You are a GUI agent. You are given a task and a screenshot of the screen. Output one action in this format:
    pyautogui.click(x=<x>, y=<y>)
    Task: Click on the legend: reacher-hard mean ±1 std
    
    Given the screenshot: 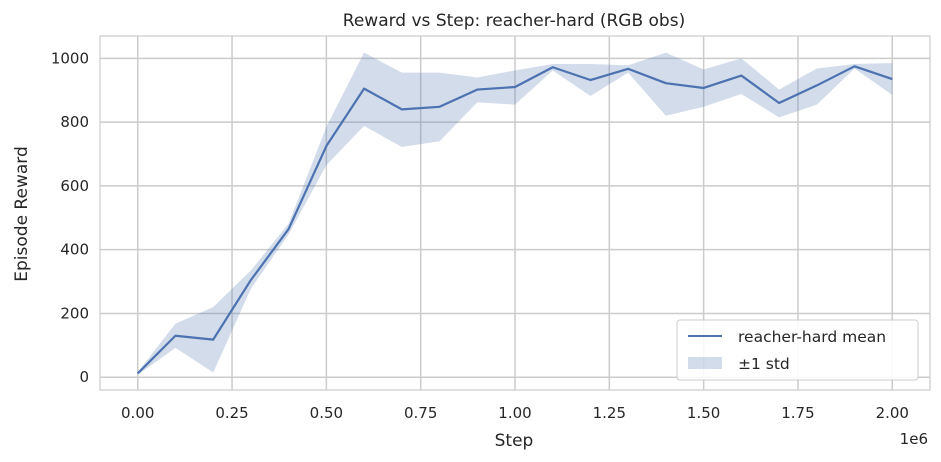 What is the action you would take?
    pyautogui.click(x=797, y=350)
    